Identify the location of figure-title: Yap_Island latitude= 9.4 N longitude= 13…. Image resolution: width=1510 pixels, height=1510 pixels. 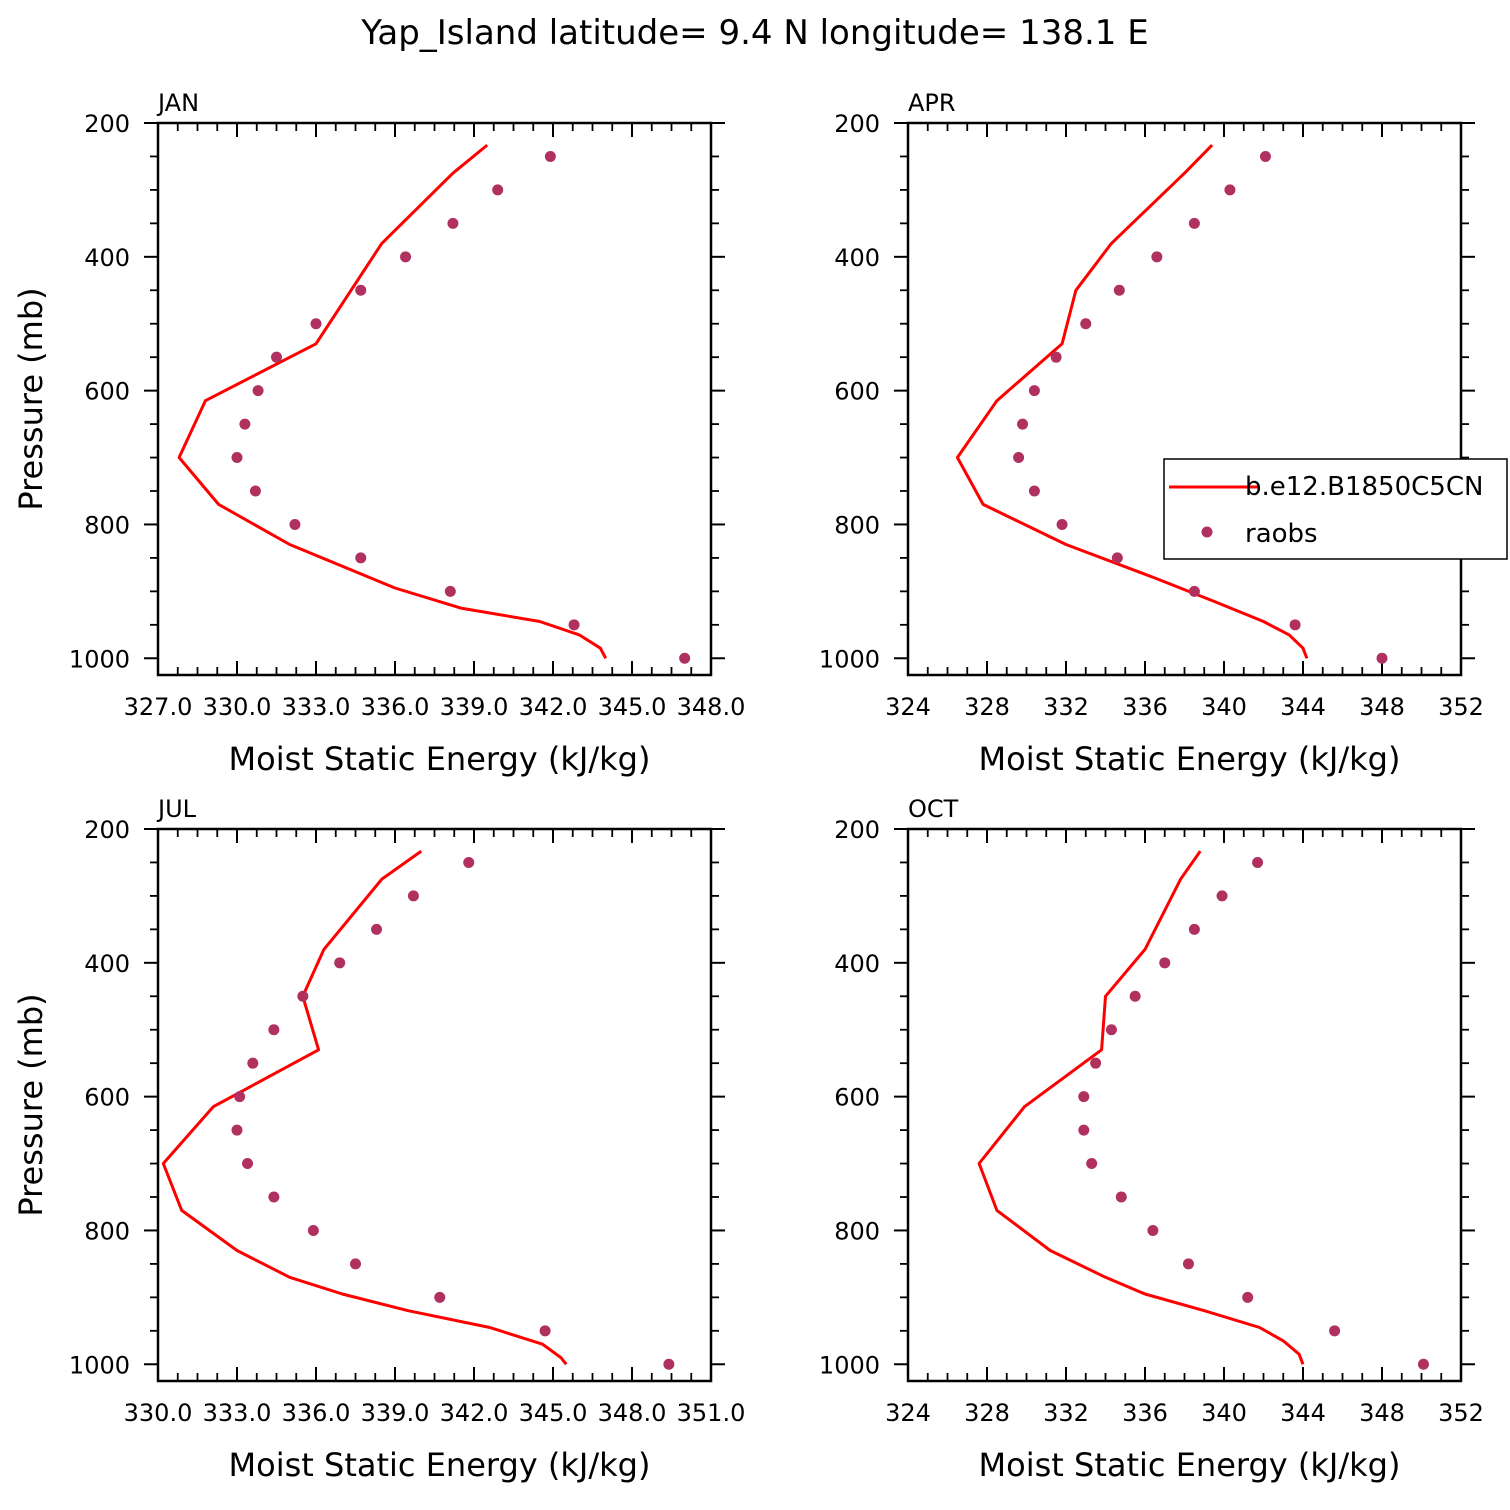
(754, 33).